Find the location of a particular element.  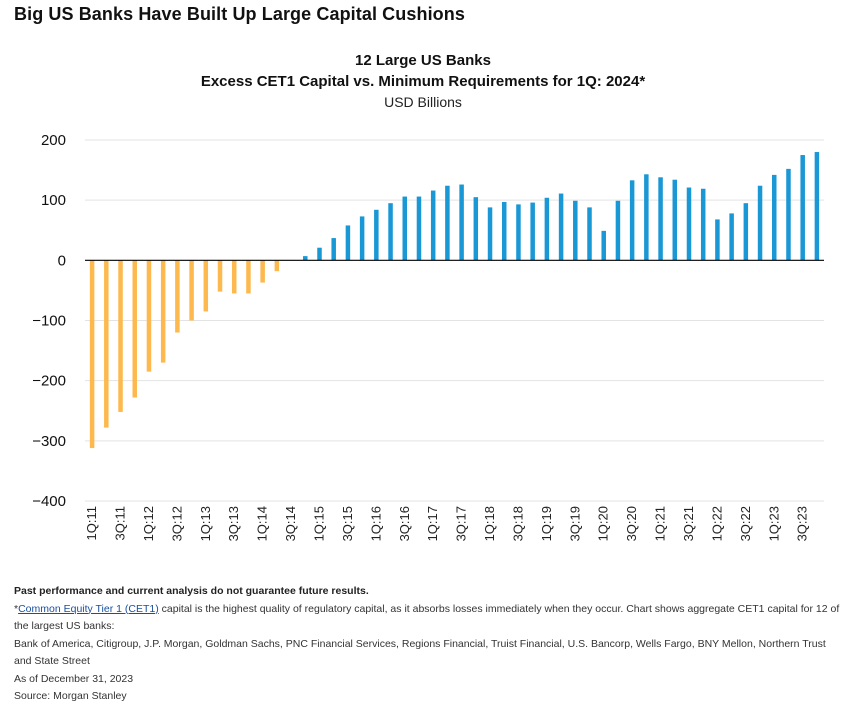

x-tick-label: 3Q:11 is located at coordinates (120, 523).